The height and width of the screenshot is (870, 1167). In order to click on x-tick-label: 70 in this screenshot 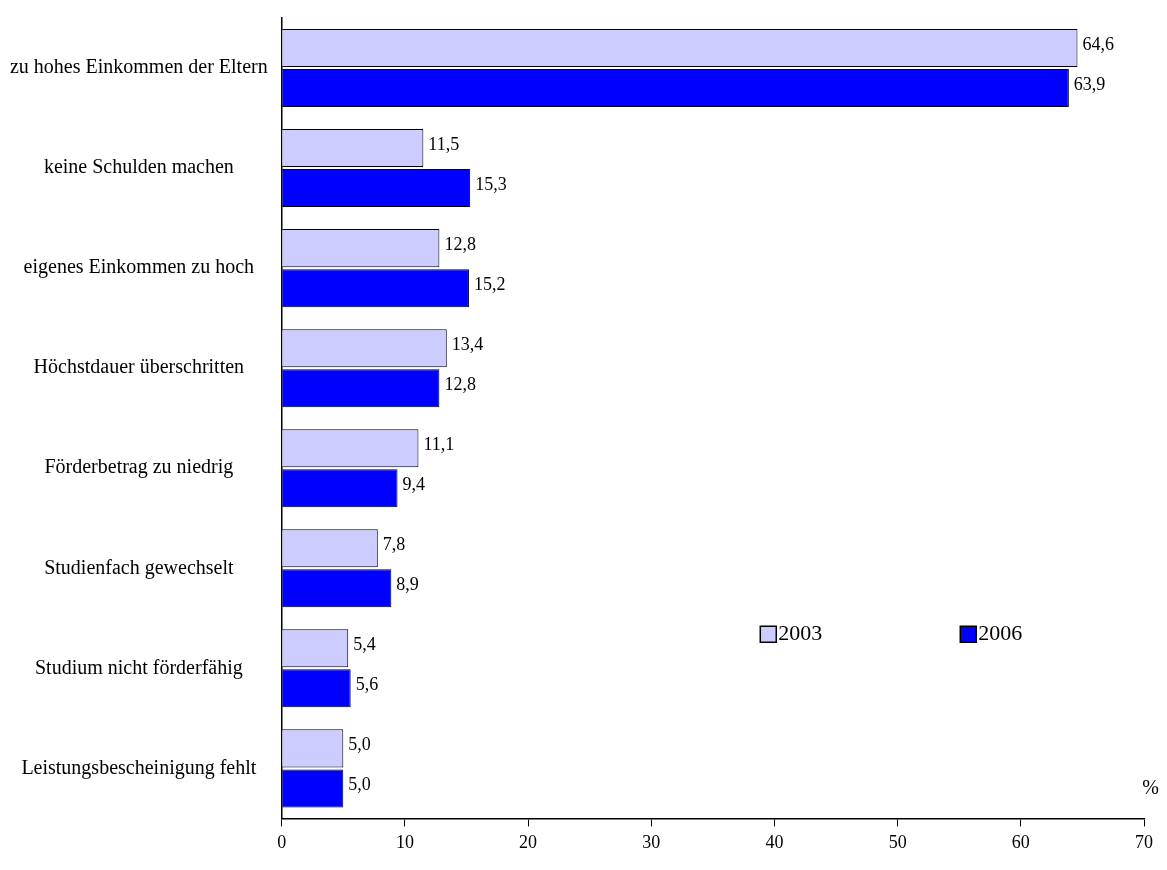, I will do `click(1144, 841)`.